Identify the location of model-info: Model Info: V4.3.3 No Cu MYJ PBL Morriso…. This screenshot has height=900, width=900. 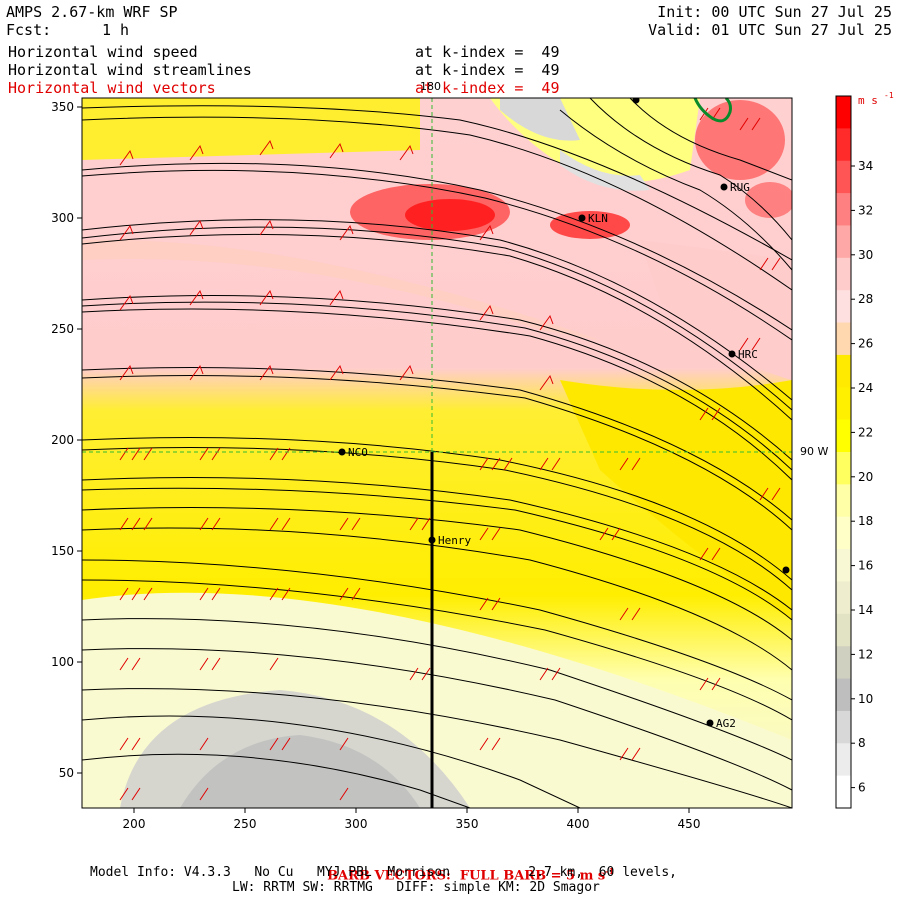
(383, 872).